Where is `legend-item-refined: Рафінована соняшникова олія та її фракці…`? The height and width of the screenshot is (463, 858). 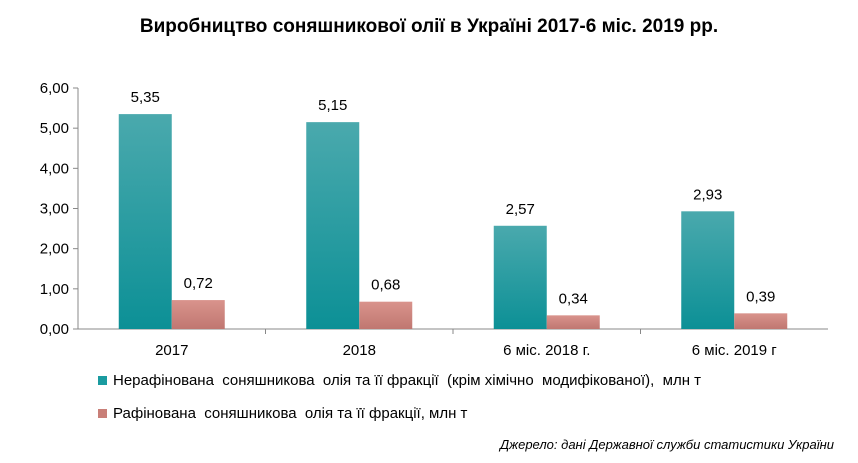
legend-item-refined: Рафінована соняшникова олія та її фракці… is located at coordinates (282, 413).